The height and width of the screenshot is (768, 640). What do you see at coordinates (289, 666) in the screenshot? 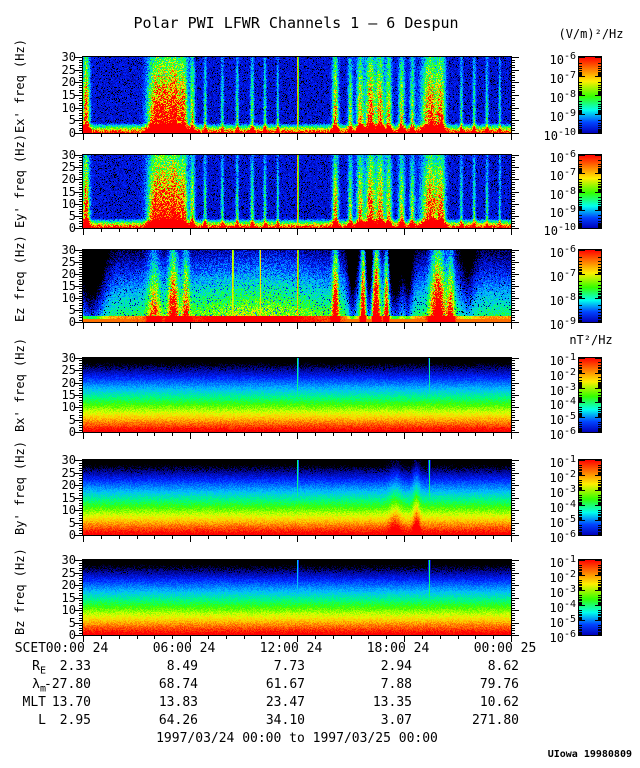
I see `ephemeris-value-re: 7.73` at bounding box center [289, 666].